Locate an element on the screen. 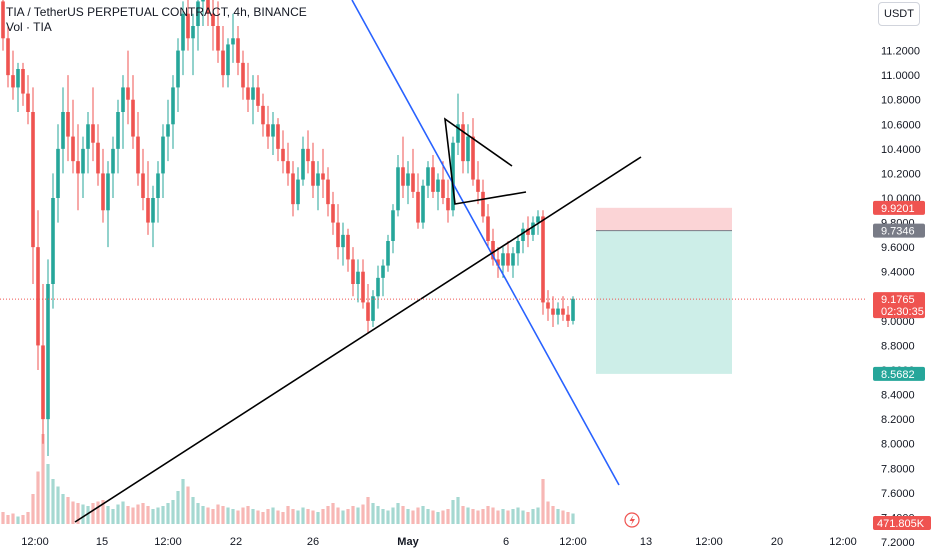  time-axis: 12:00 15 12:00 22 26 May 6 12:00 13 12:00 20 12:00 is located at coordinates (439, 542).